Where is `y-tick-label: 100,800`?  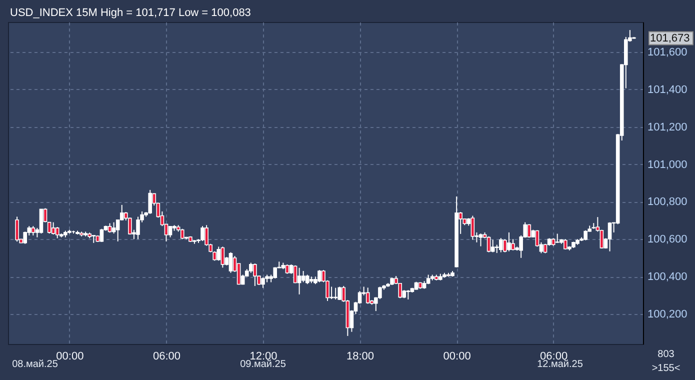
y-tick-label: 100,800 is located at coordinates (668, 202).